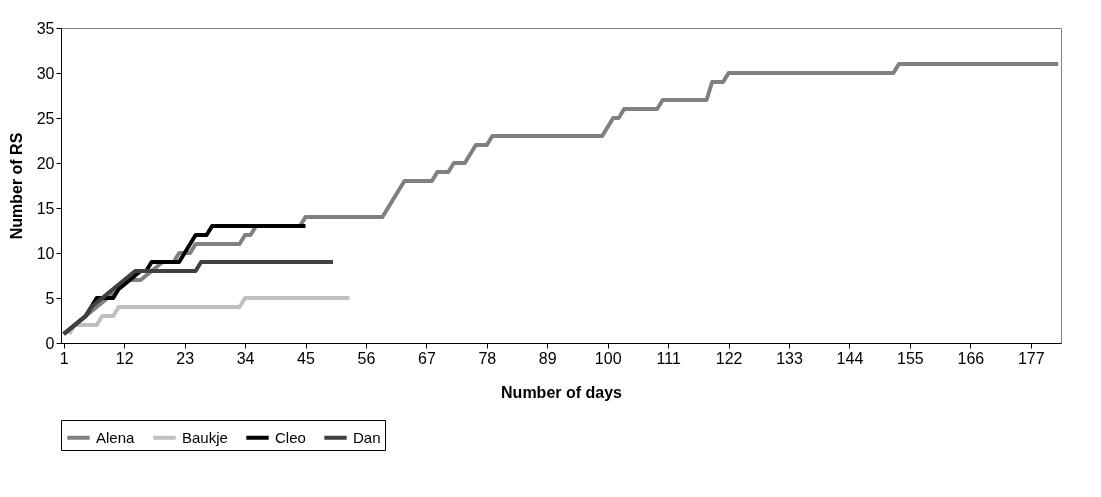 The width and height of the screenshot is (1101, 497). I want to click on y-axis-title: Number of RS, so click(16, 186).